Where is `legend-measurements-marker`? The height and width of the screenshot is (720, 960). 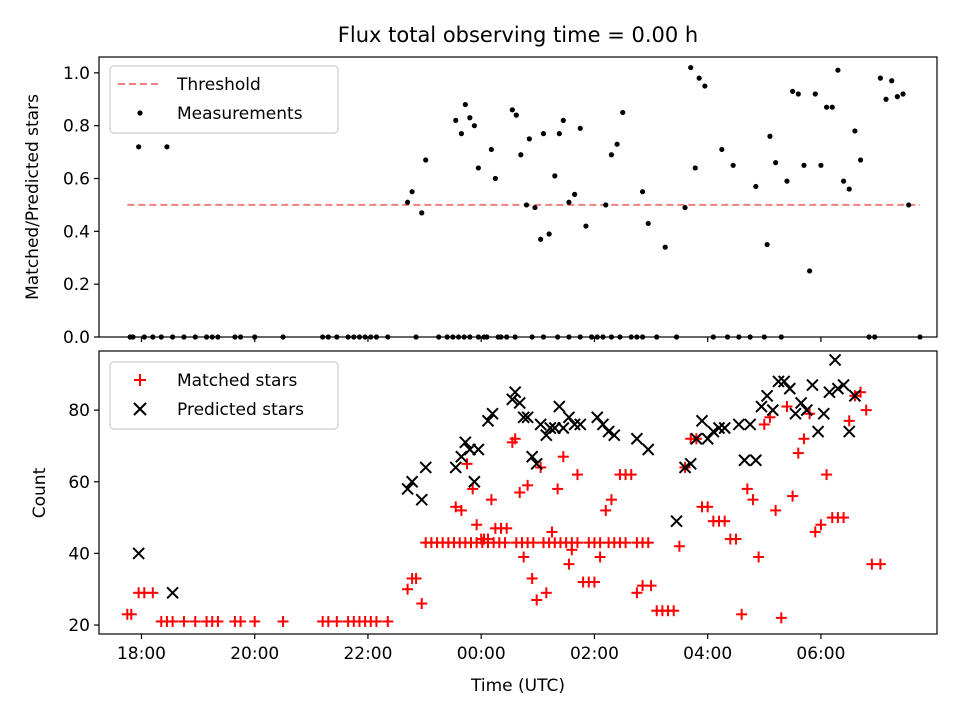
legend-measurements-marker is located at coordinates (140, 113).